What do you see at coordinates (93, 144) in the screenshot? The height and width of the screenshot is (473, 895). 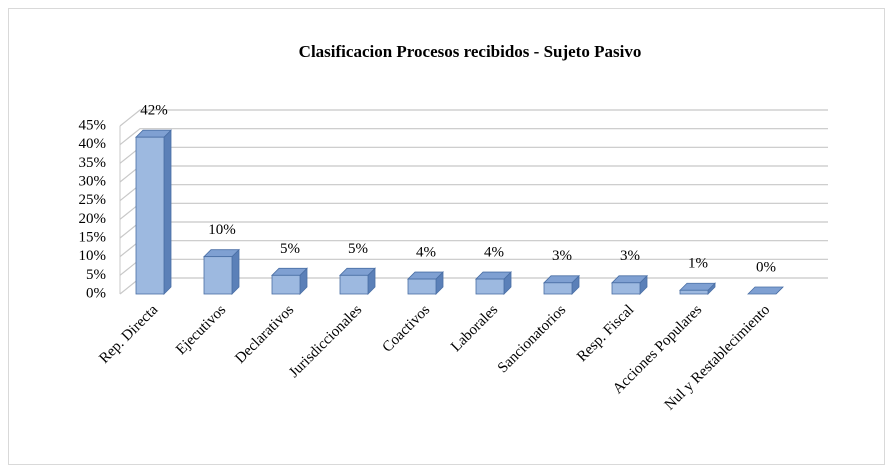 I see `y-tick-label: 40%` at bounding box center [93, 144].